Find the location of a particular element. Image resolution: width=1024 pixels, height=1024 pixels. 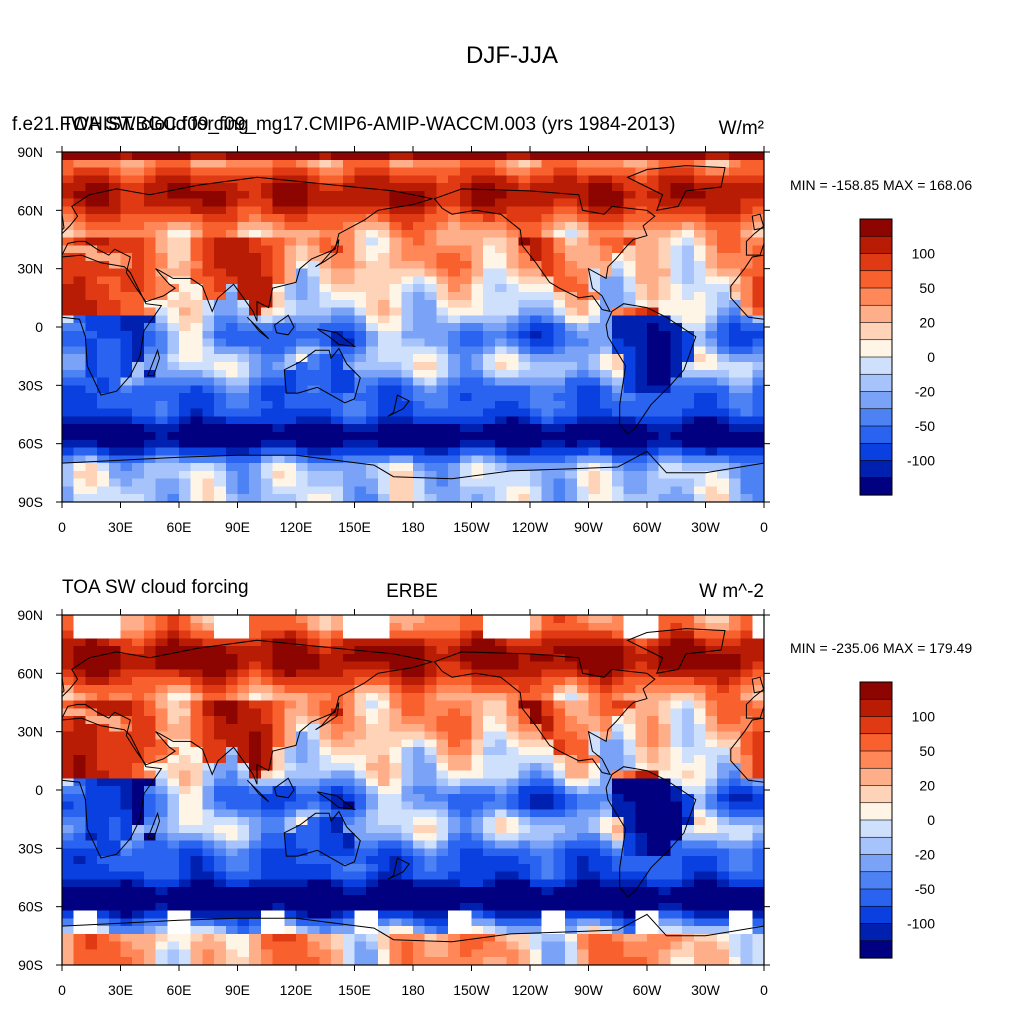

y-tick-label: 90N is located at coordinates (30, 152).